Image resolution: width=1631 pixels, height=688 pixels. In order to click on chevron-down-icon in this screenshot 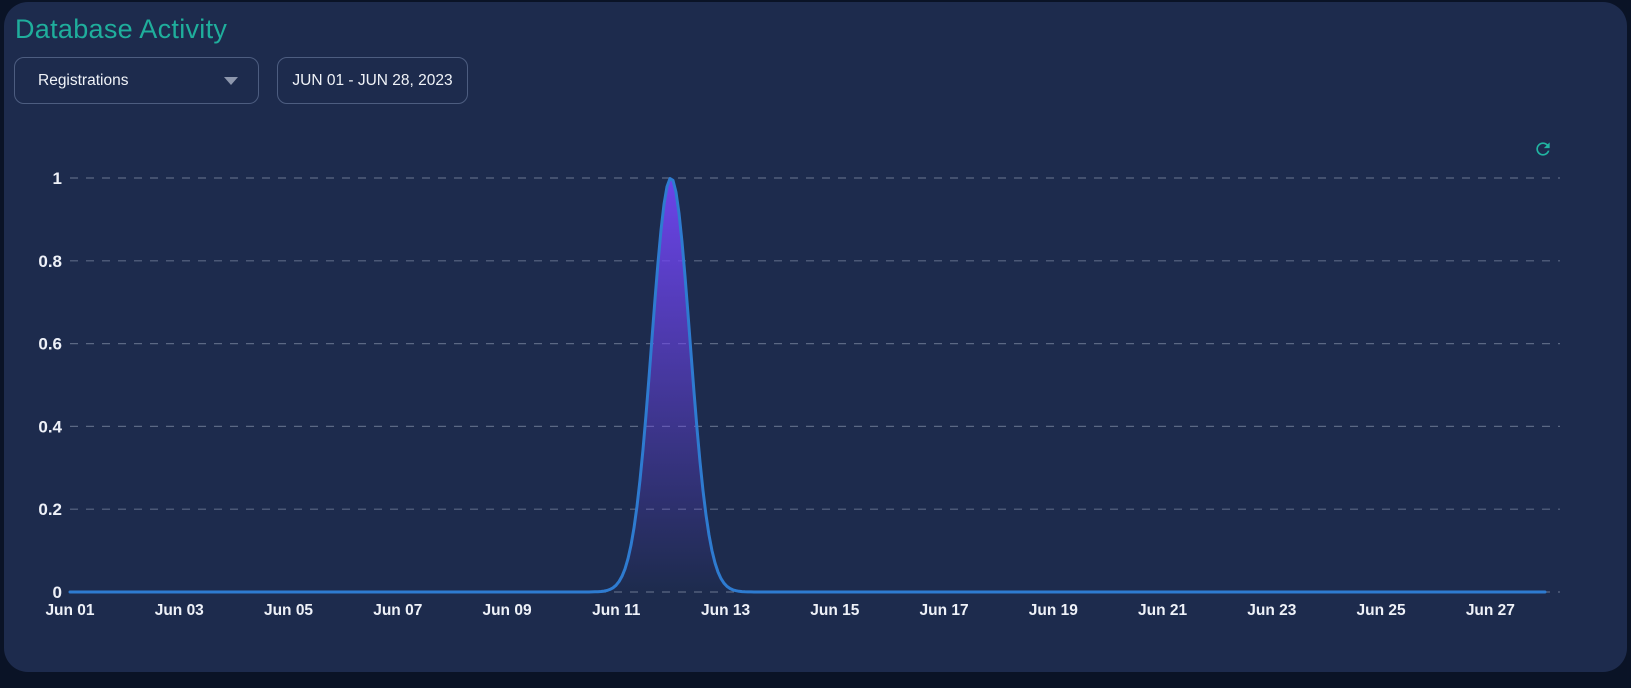, I will do `click(231, 80)`.